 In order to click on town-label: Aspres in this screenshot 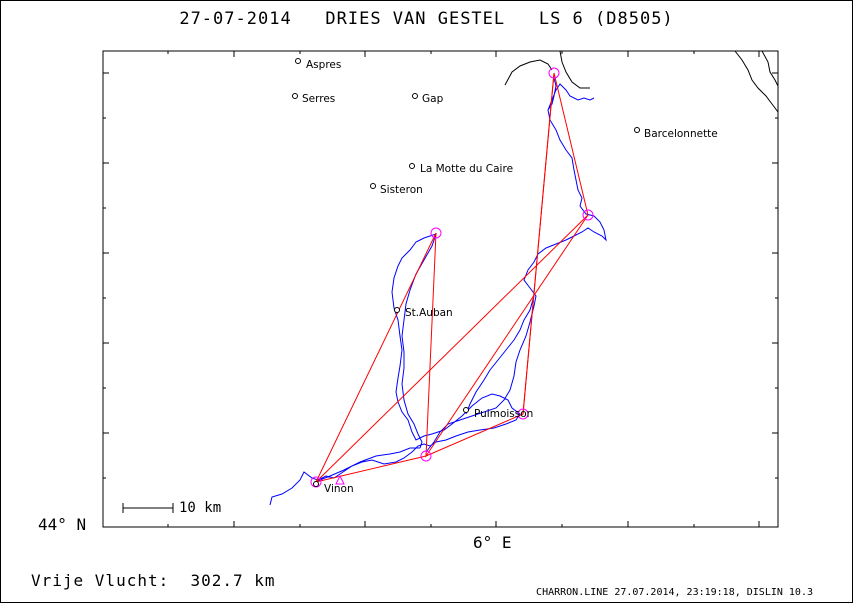, I will do `click(324, 65)`.